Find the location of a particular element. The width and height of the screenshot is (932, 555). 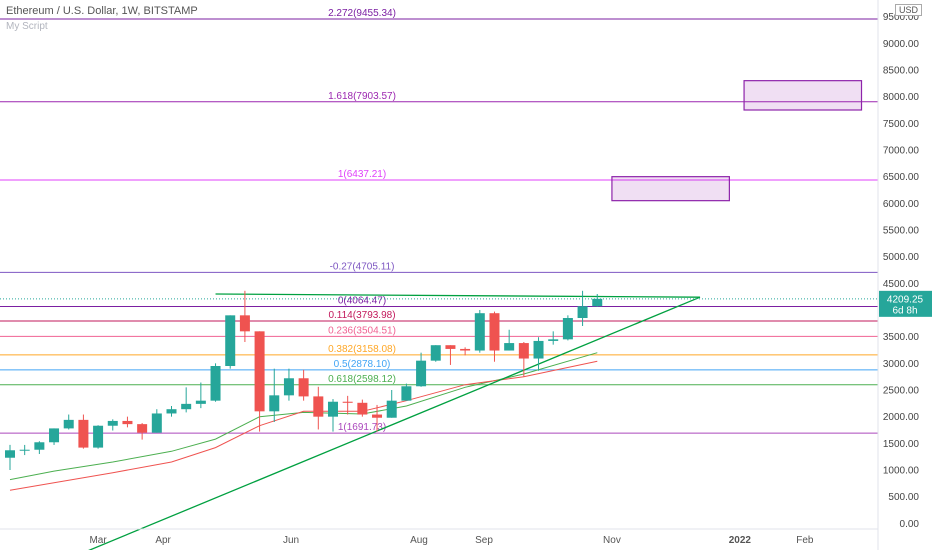

price-tick-label: 6000.00 is located at coordinates (901, 204).